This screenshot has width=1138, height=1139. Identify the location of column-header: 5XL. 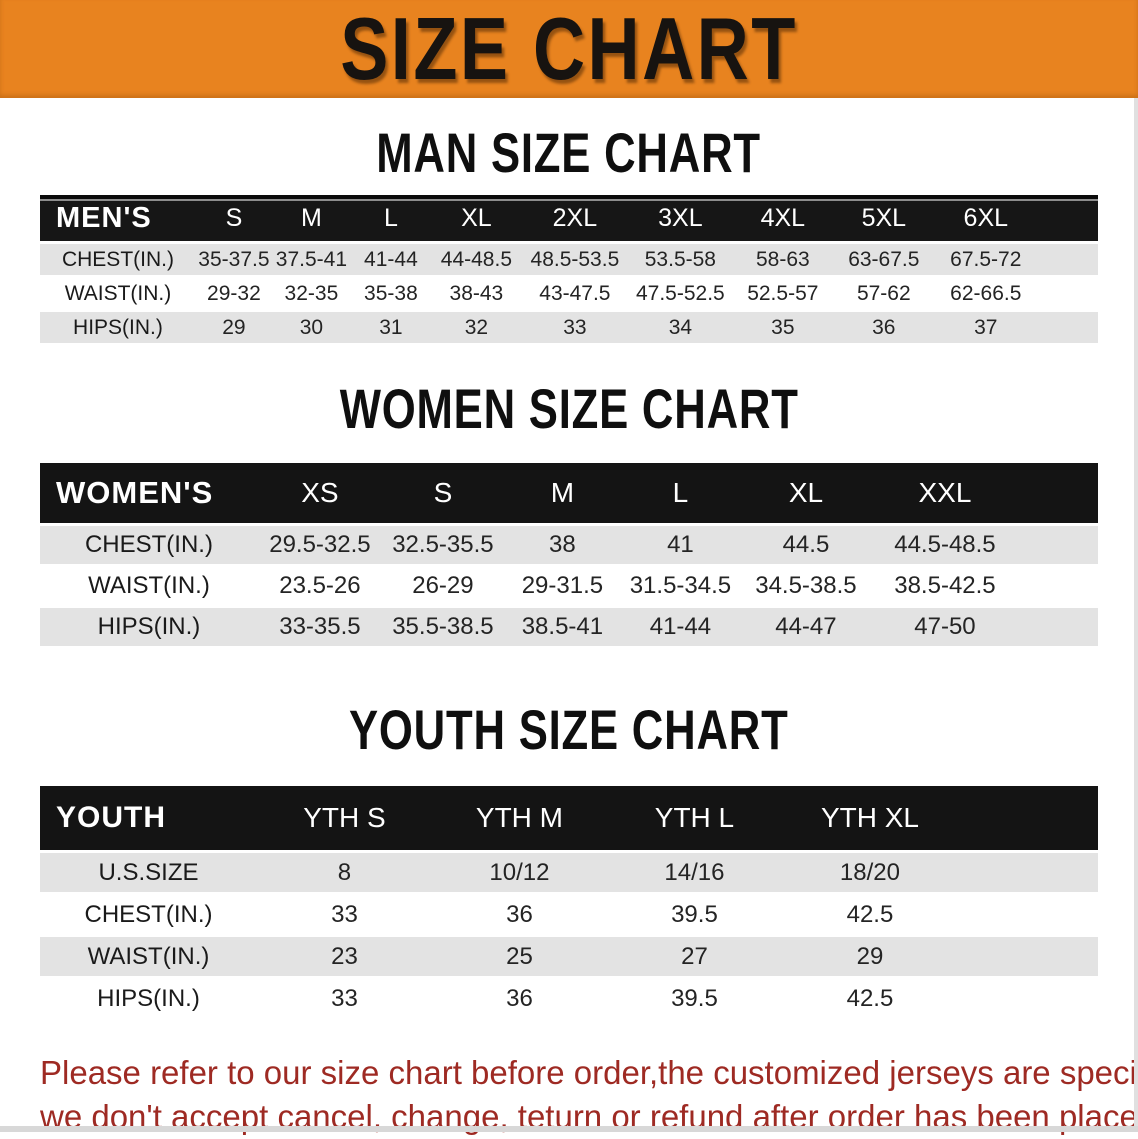
(883, 218).